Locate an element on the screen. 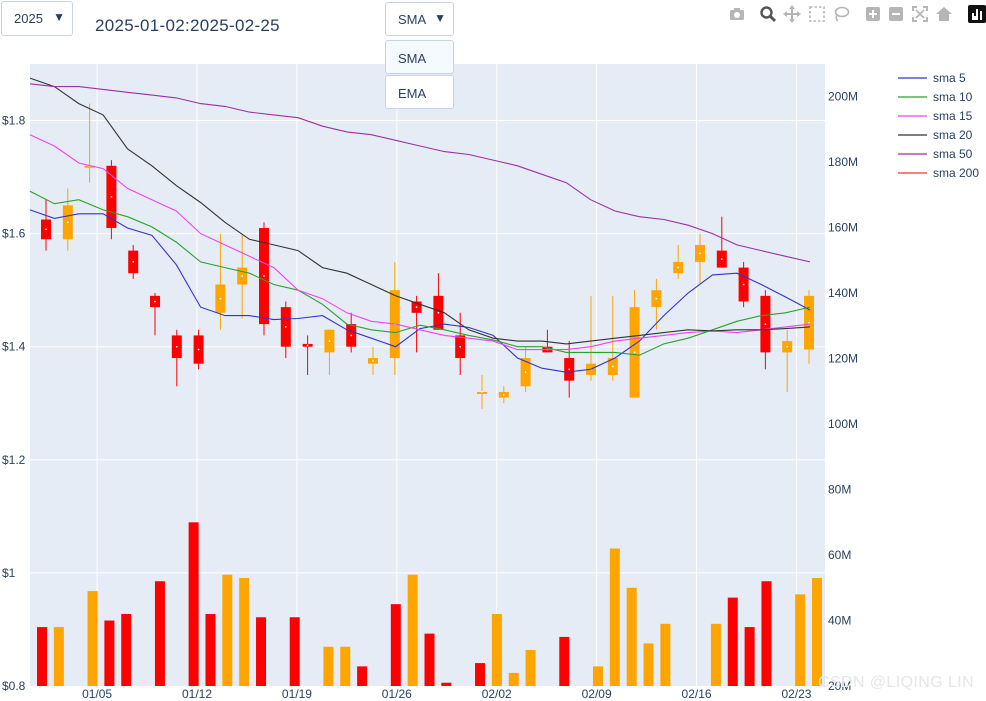 The height and width of the screenshot is (701, 986). legend-label: sma 10 is located at coordinates (953, 97).